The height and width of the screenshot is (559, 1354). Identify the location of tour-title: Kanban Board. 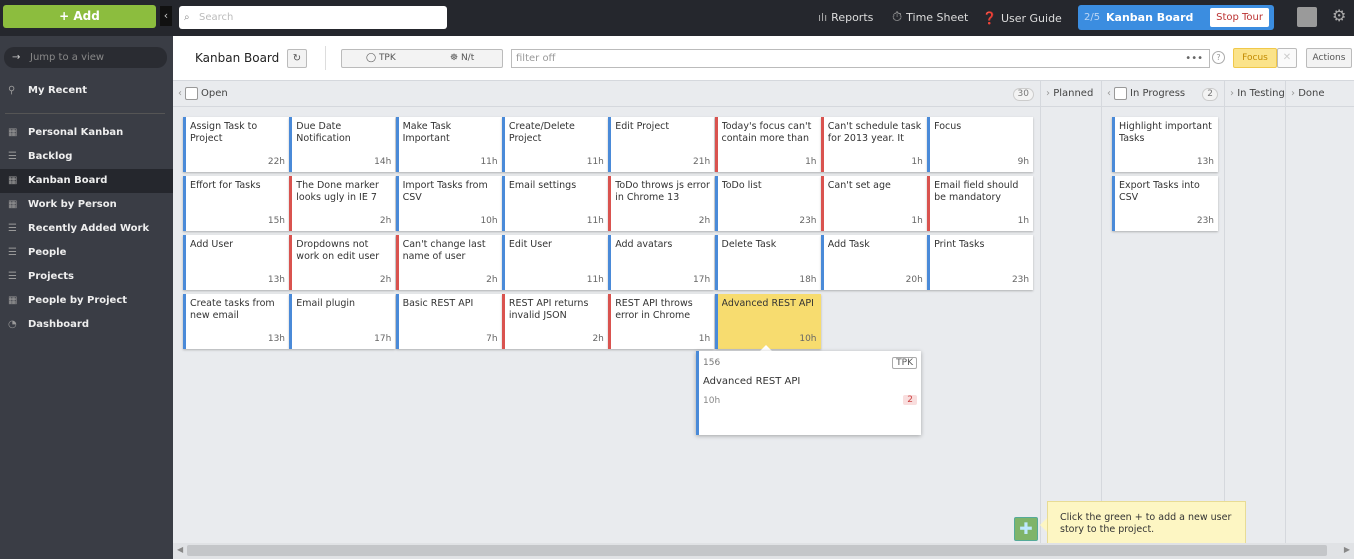
(1150, 17).